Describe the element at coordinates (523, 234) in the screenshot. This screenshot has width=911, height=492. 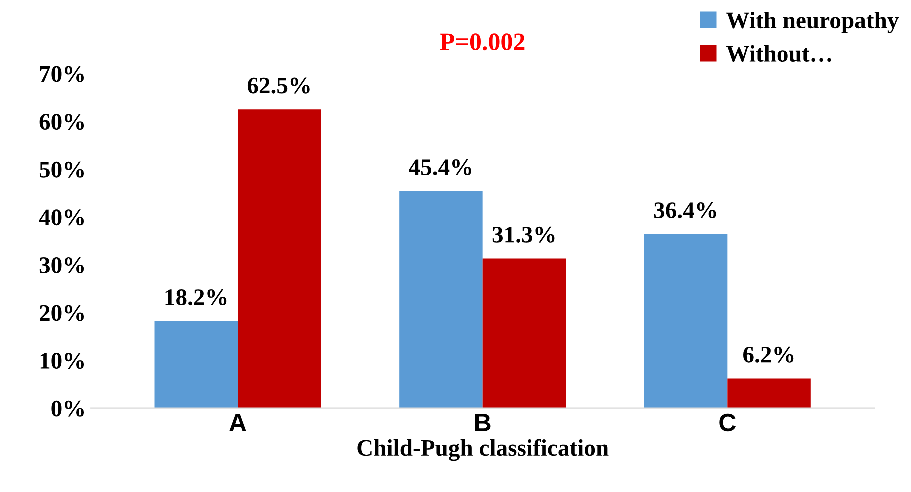
I see `data-label: 31.3%` at that location.